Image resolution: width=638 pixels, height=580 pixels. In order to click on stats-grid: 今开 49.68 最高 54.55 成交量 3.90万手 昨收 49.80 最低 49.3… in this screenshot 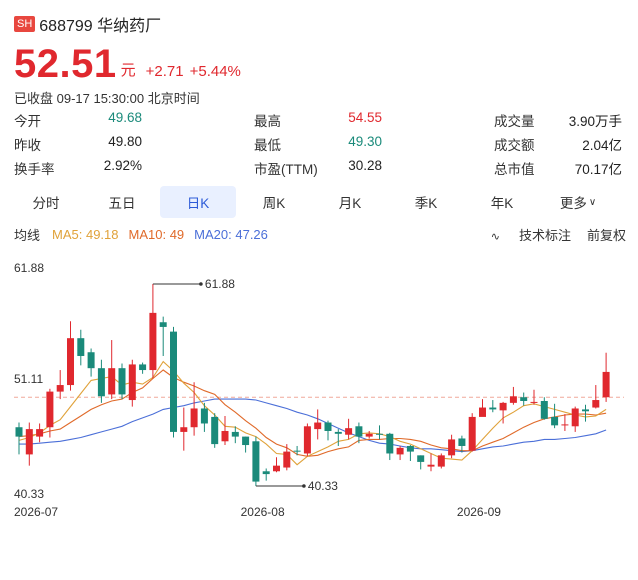, I will do `click(320, 144)`.